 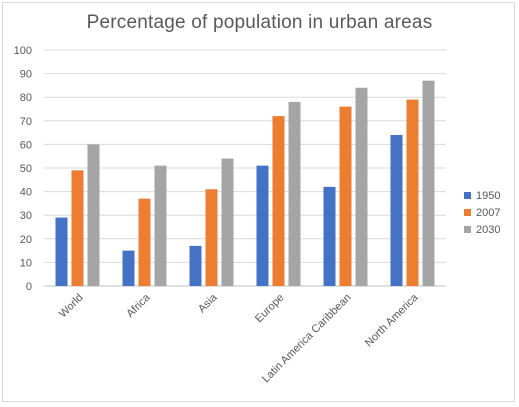 I want to click on x-category-label: Asia, so click(x=208, y=303).